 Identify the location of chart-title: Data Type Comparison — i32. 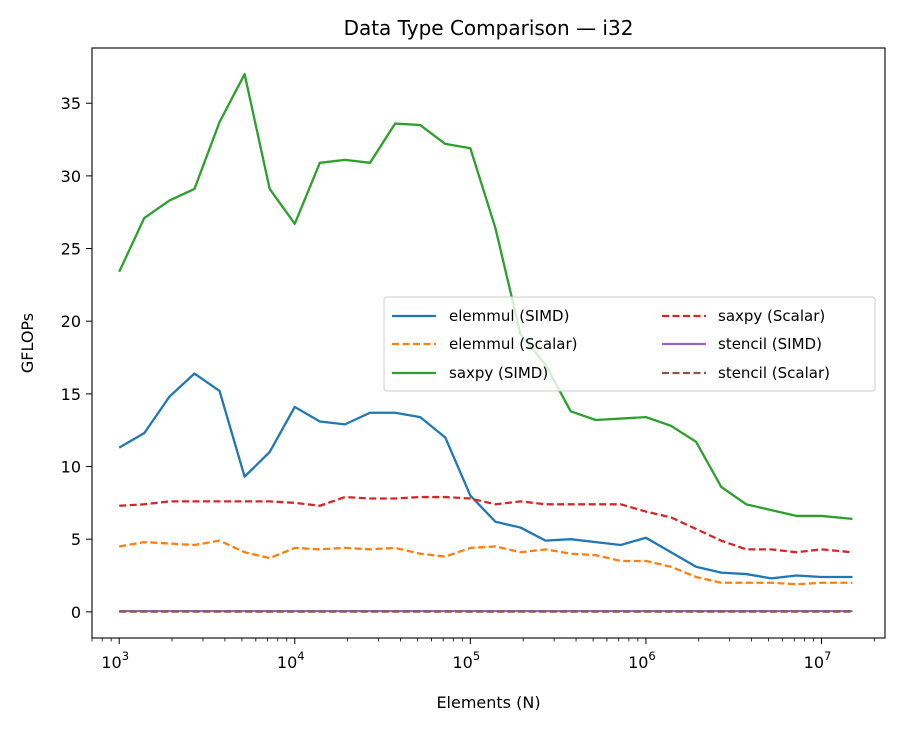
(489, 28).